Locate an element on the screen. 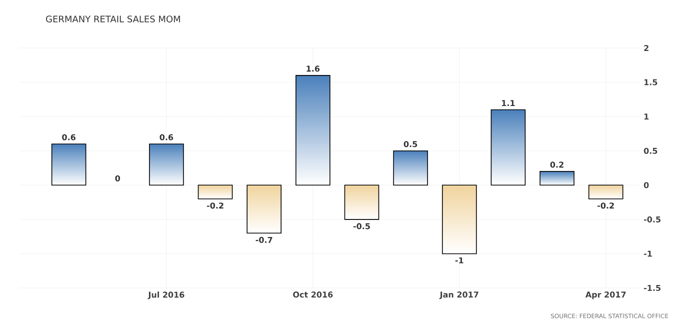  data-label: -0.5 is located at coordinates (361, 226).